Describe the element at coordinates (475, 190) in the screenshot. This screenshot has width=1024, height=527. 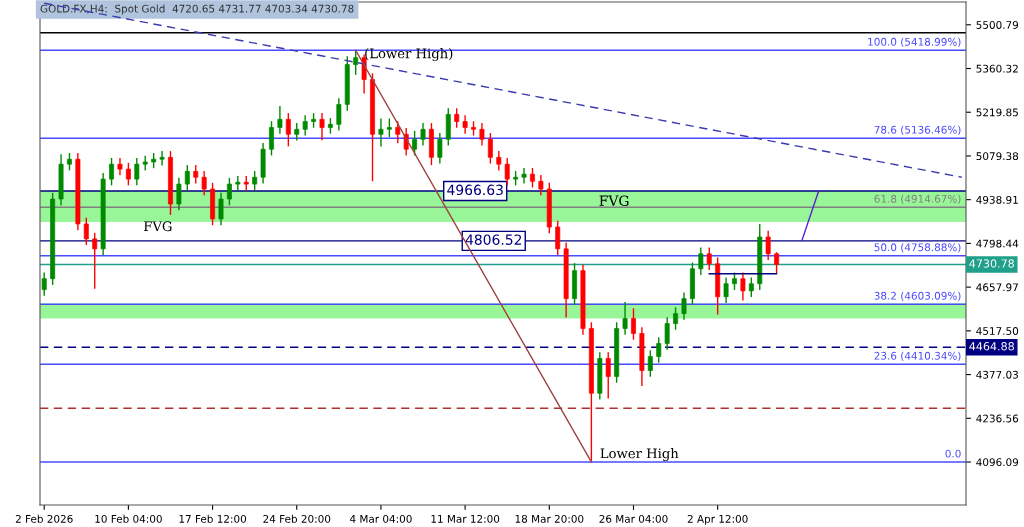
I see `ref-line-label: 4966.63` at that location.